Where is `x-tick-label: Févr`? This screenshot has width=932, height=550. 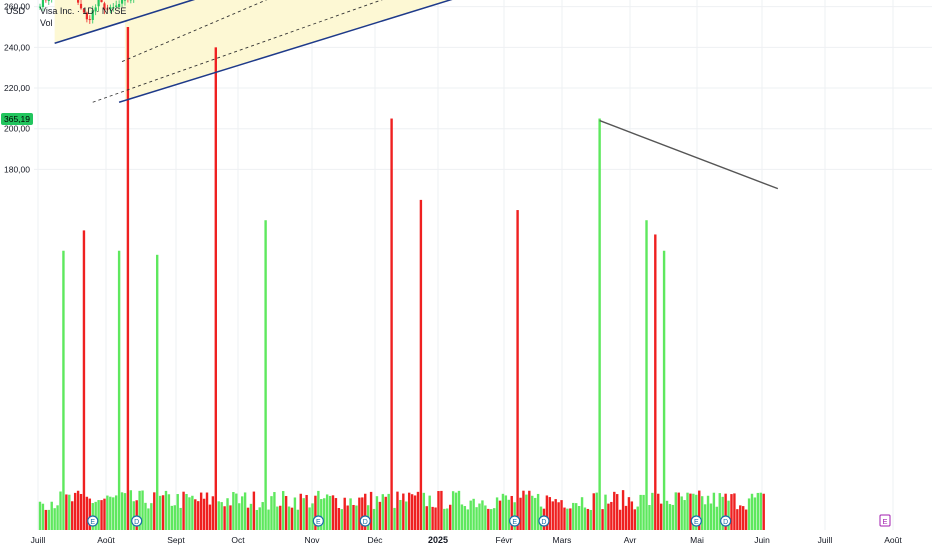 x-tick-label: Févr is located at coordinates (504, 540).